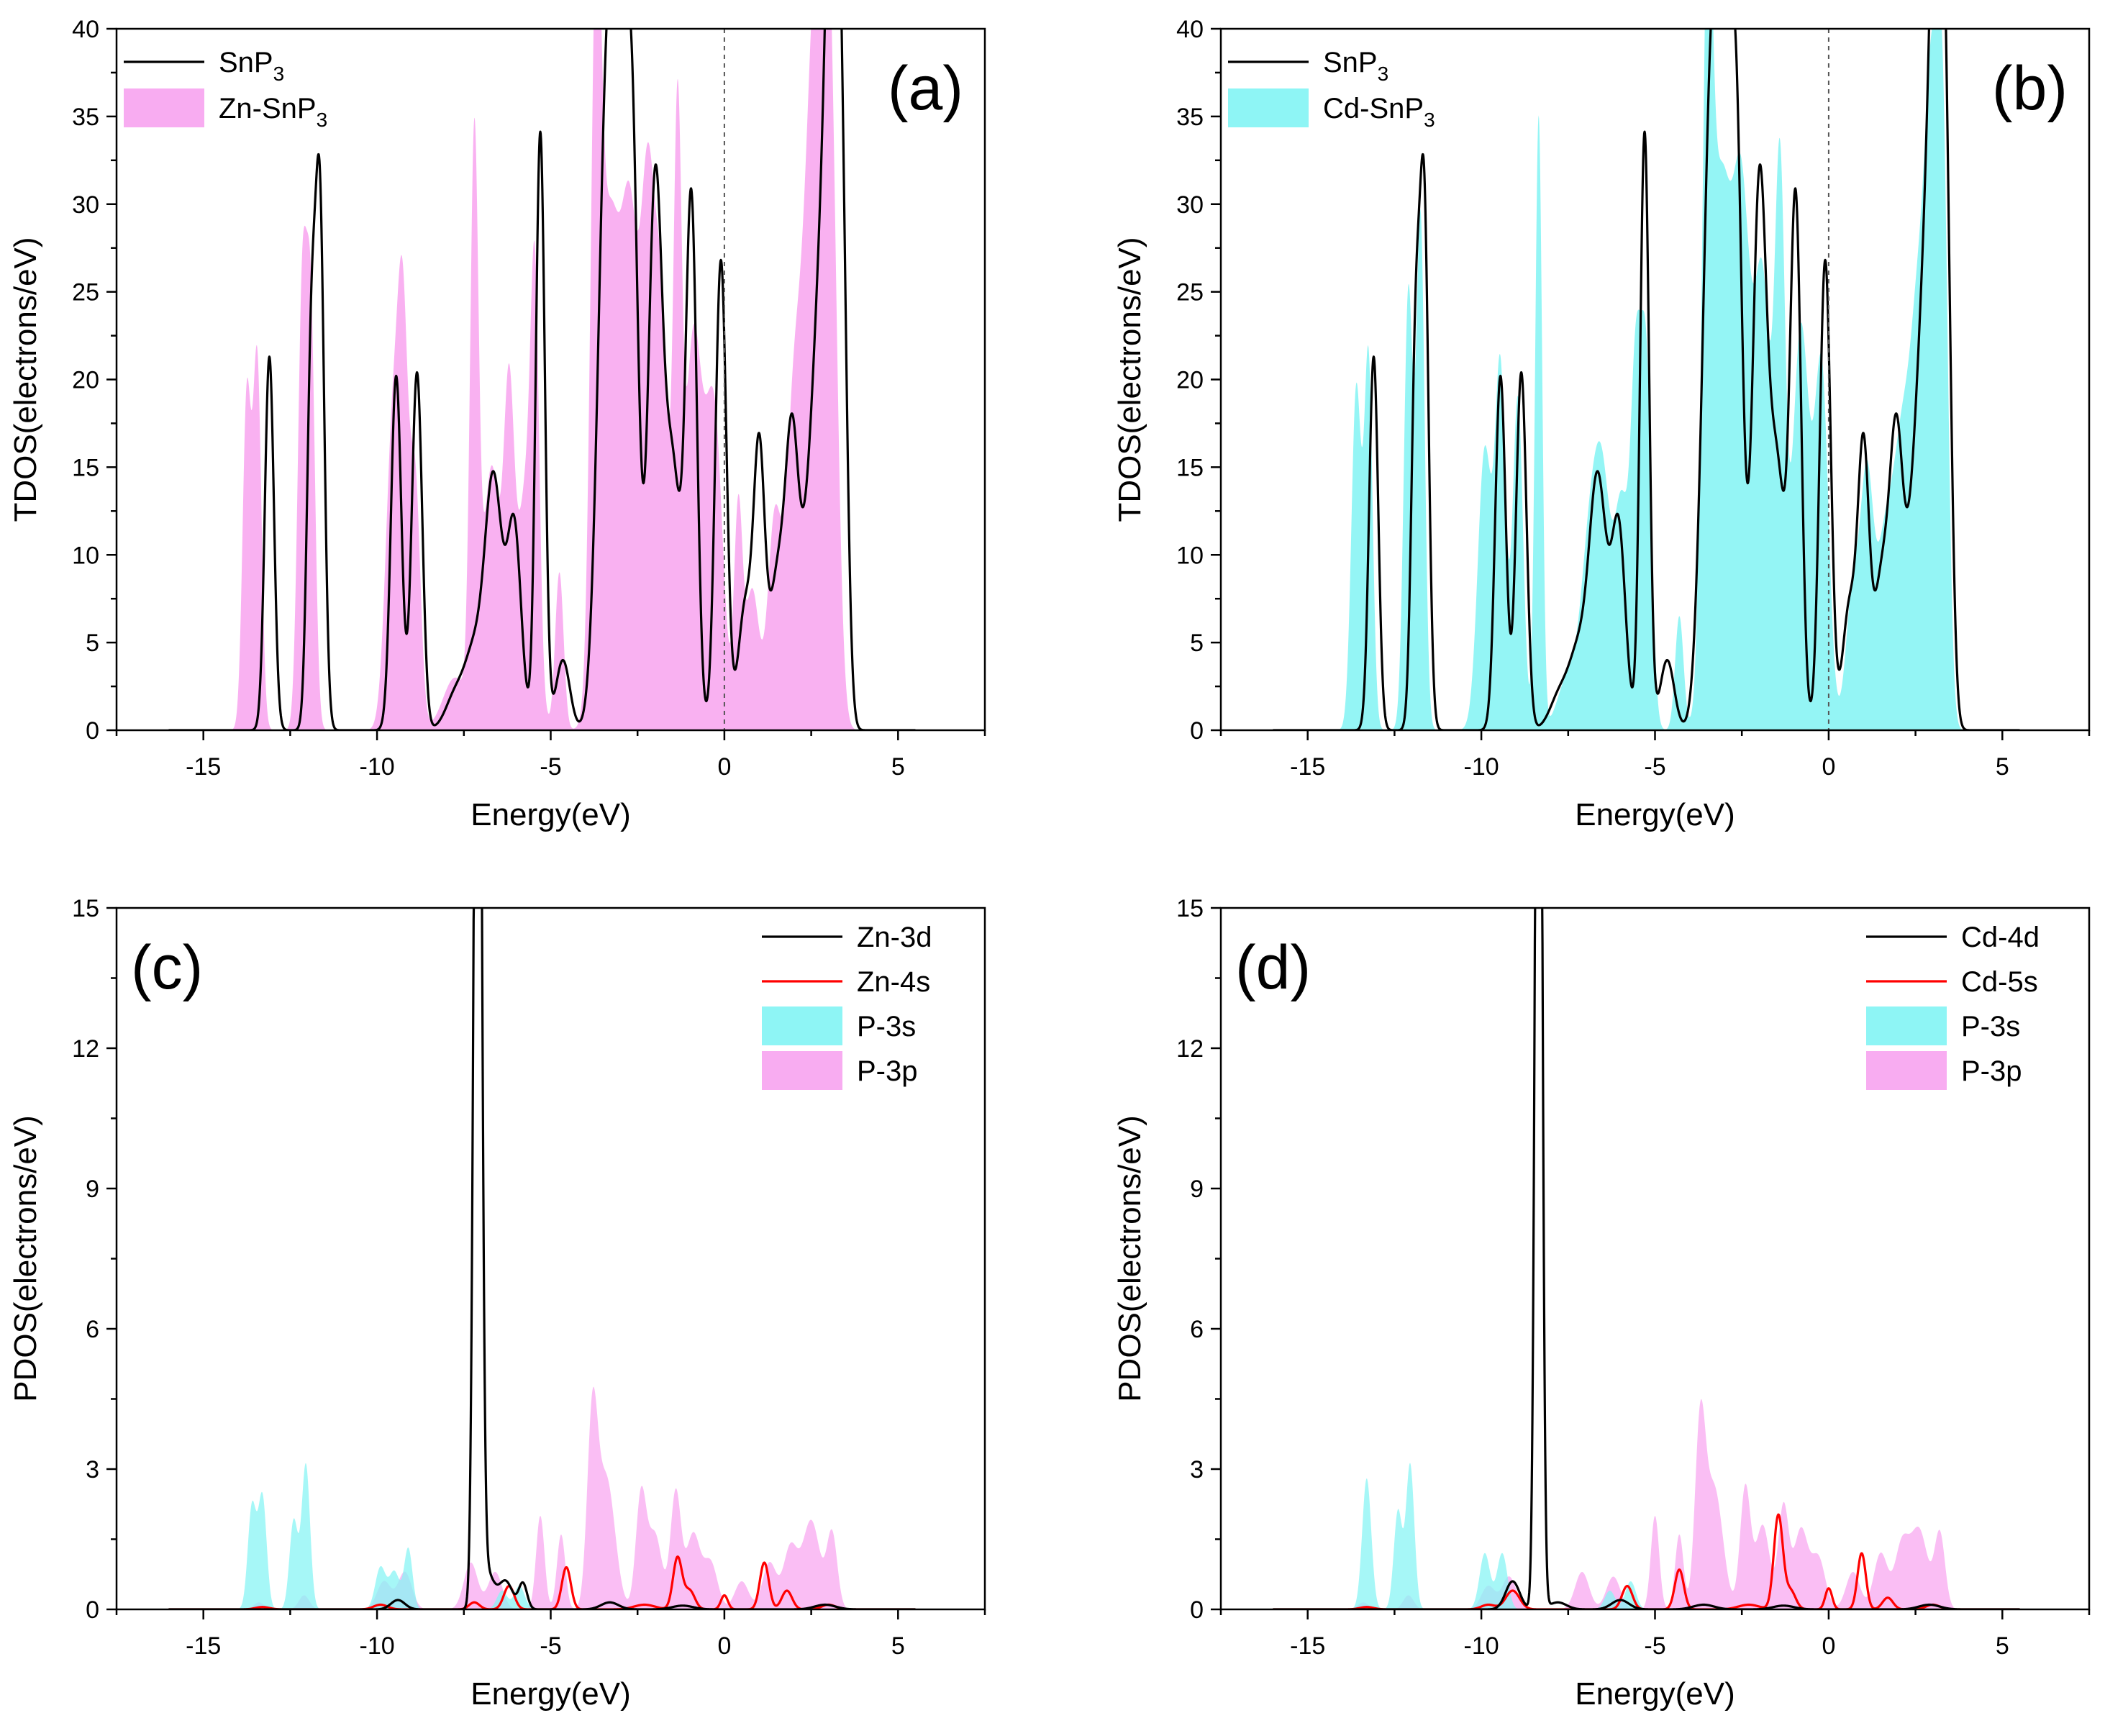 Image resolution: width=2105 pixels, height=1736 pixels. I want to click on legend-entry: SnP3, so click(1308, 66).